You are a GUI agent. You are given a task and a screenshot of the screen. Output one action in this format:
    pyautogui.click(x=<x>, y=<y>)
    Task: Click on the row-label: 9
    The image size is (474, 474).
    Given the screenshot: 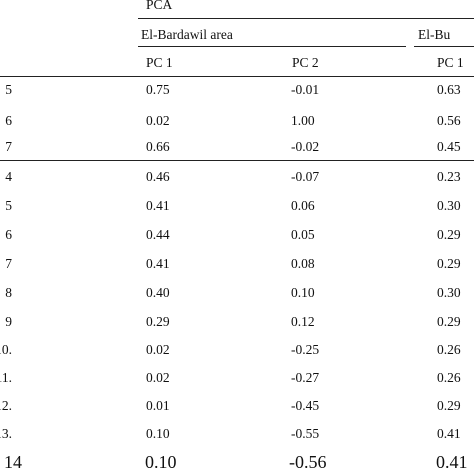 What is the action you would take?
    pyautogui.click(x=8, y=321)
    